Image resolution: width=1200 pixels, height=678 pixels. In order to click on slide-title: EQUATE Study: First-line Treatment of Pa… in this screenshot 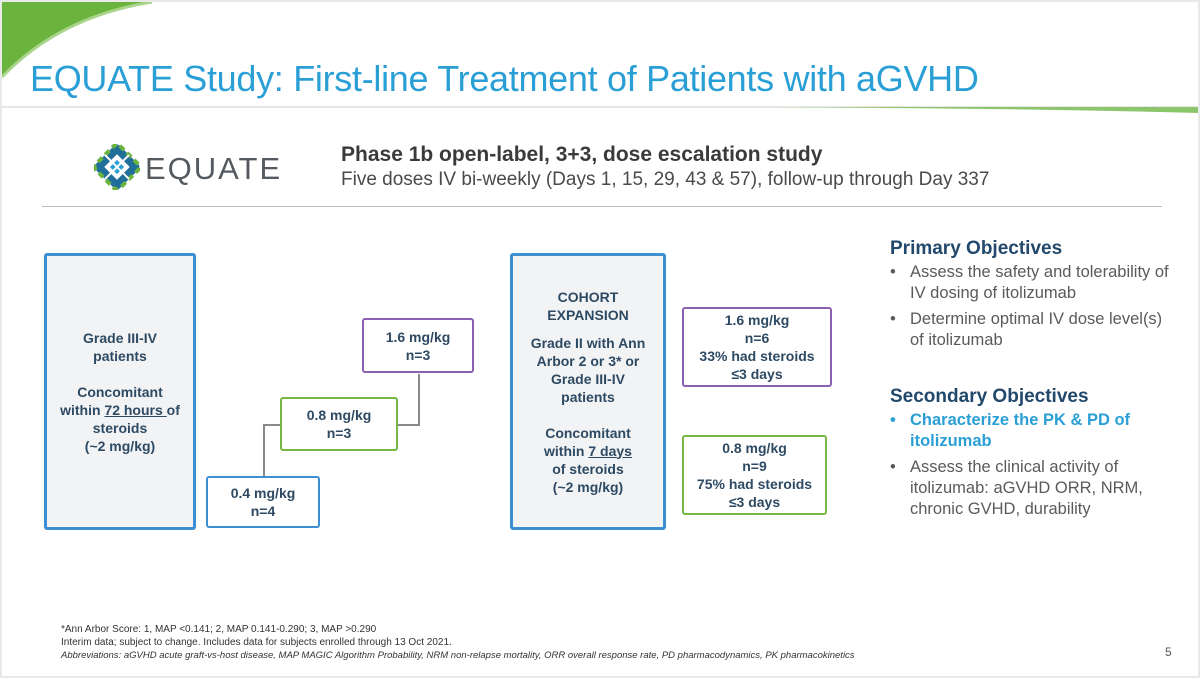, I will do `click(504, 78)`.